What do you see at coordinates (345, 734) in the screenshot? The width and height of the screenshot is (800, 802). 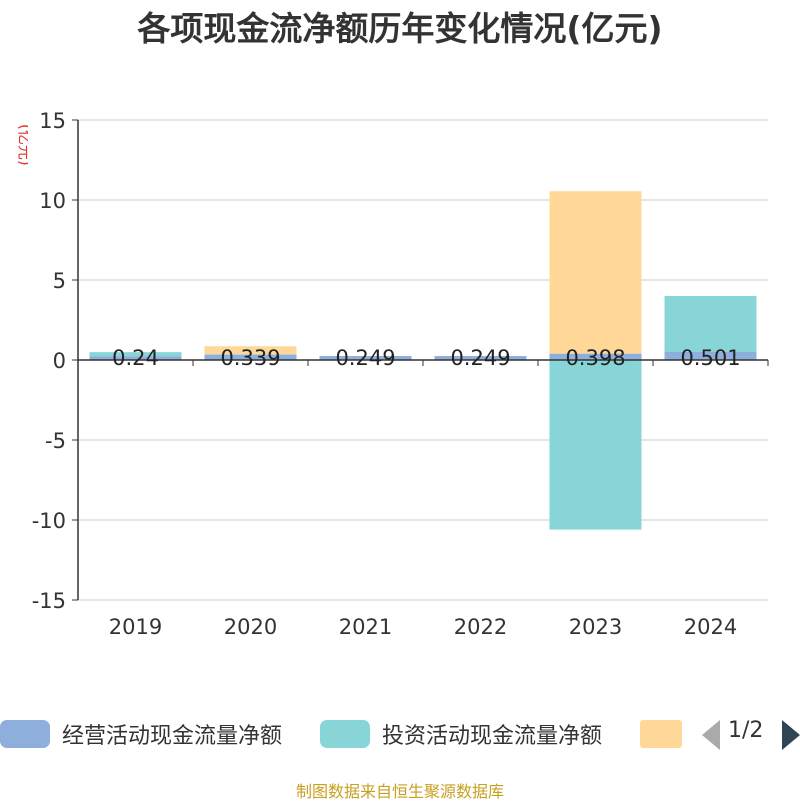 I see `legend-swatch-investing` at bounding box center [345, 734].